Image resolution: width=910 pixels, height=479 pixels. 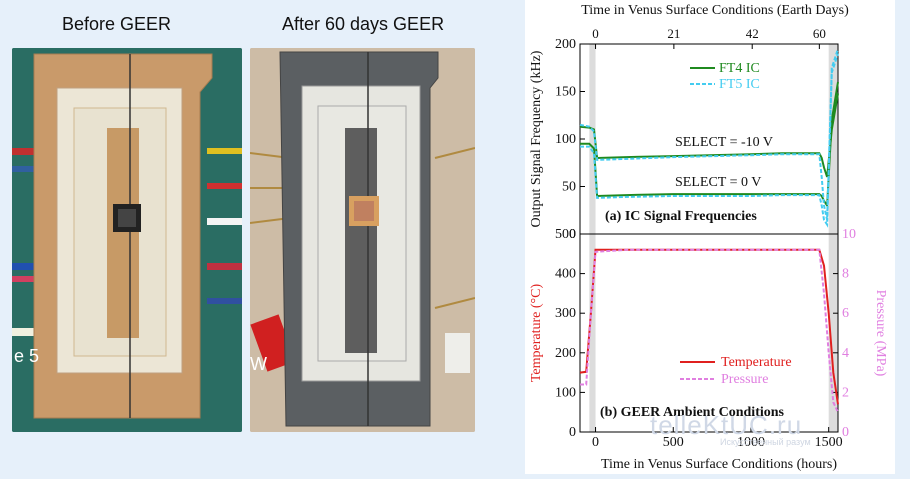 What do you see at coordinates (565, 313) in the screenshot?
I see `b-y-tick-label: 300` at bounding box center [565, 313].